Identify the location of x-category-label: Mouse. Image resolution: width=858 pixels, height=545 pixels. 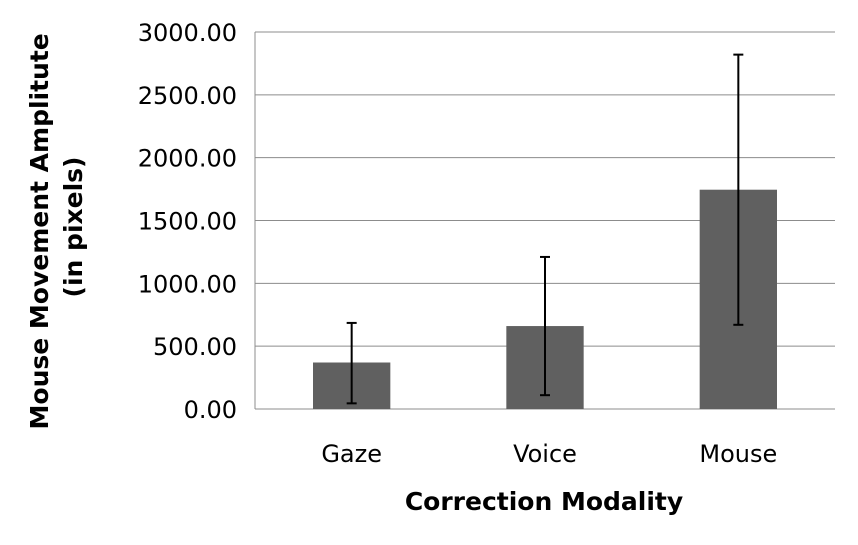
(738, 454).